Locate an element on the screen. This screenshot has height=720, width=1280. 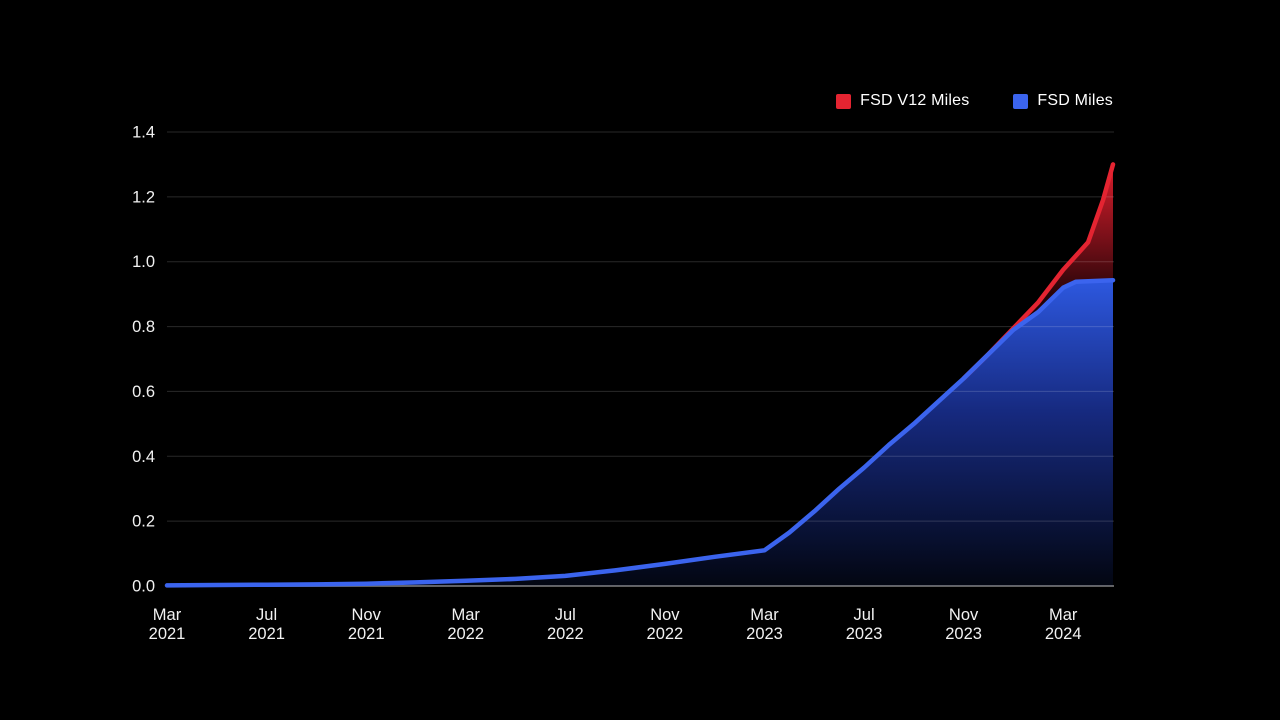
x-tick-label-year: 2024 is located at coordinates (1063, 634).